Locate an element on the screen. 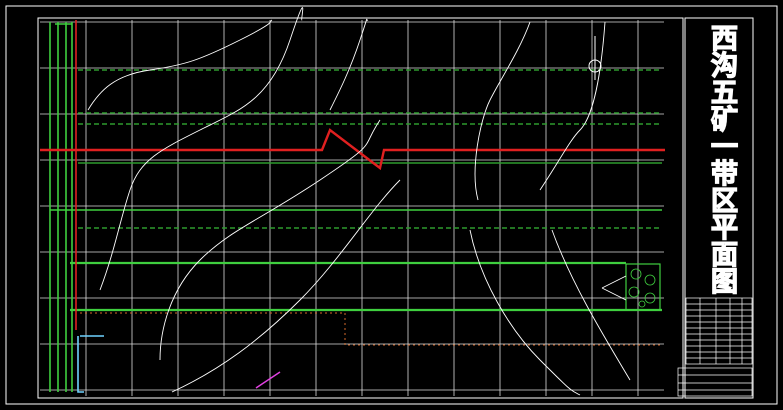 Image resolution: width=783 pixels, height=410 pixels. hatch is located at coordinates (642, 288).